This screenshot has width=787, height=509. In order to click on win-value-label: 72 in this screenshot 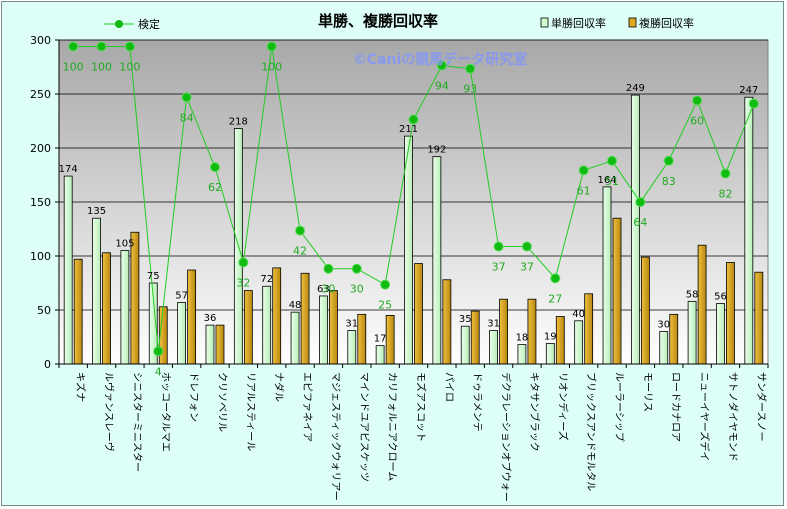, I will do `click(266, 279)`.